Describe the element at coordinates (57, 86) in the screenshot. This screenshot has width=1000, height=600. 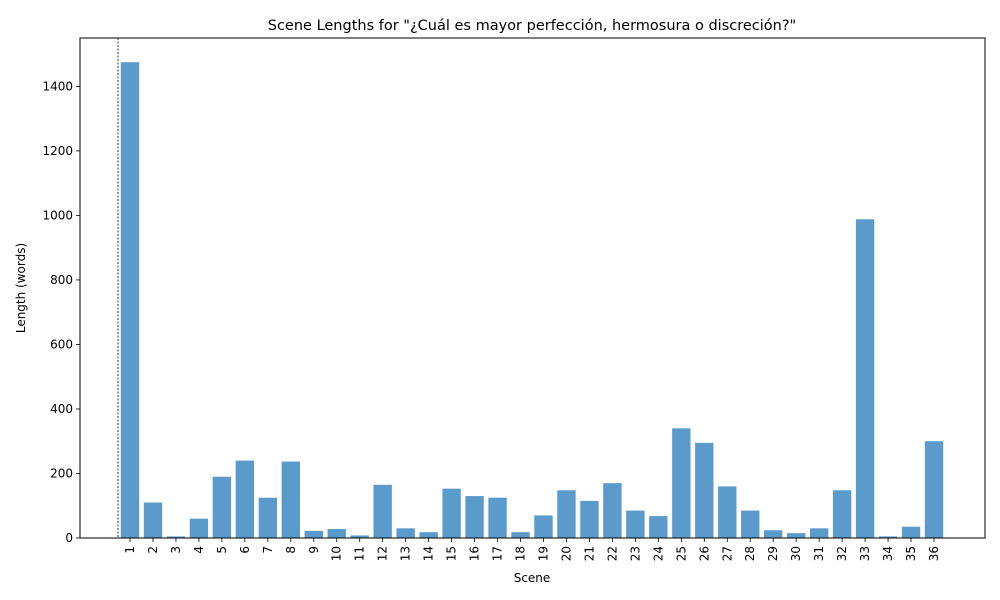
I see `y-tick-label: 1400` at that location.